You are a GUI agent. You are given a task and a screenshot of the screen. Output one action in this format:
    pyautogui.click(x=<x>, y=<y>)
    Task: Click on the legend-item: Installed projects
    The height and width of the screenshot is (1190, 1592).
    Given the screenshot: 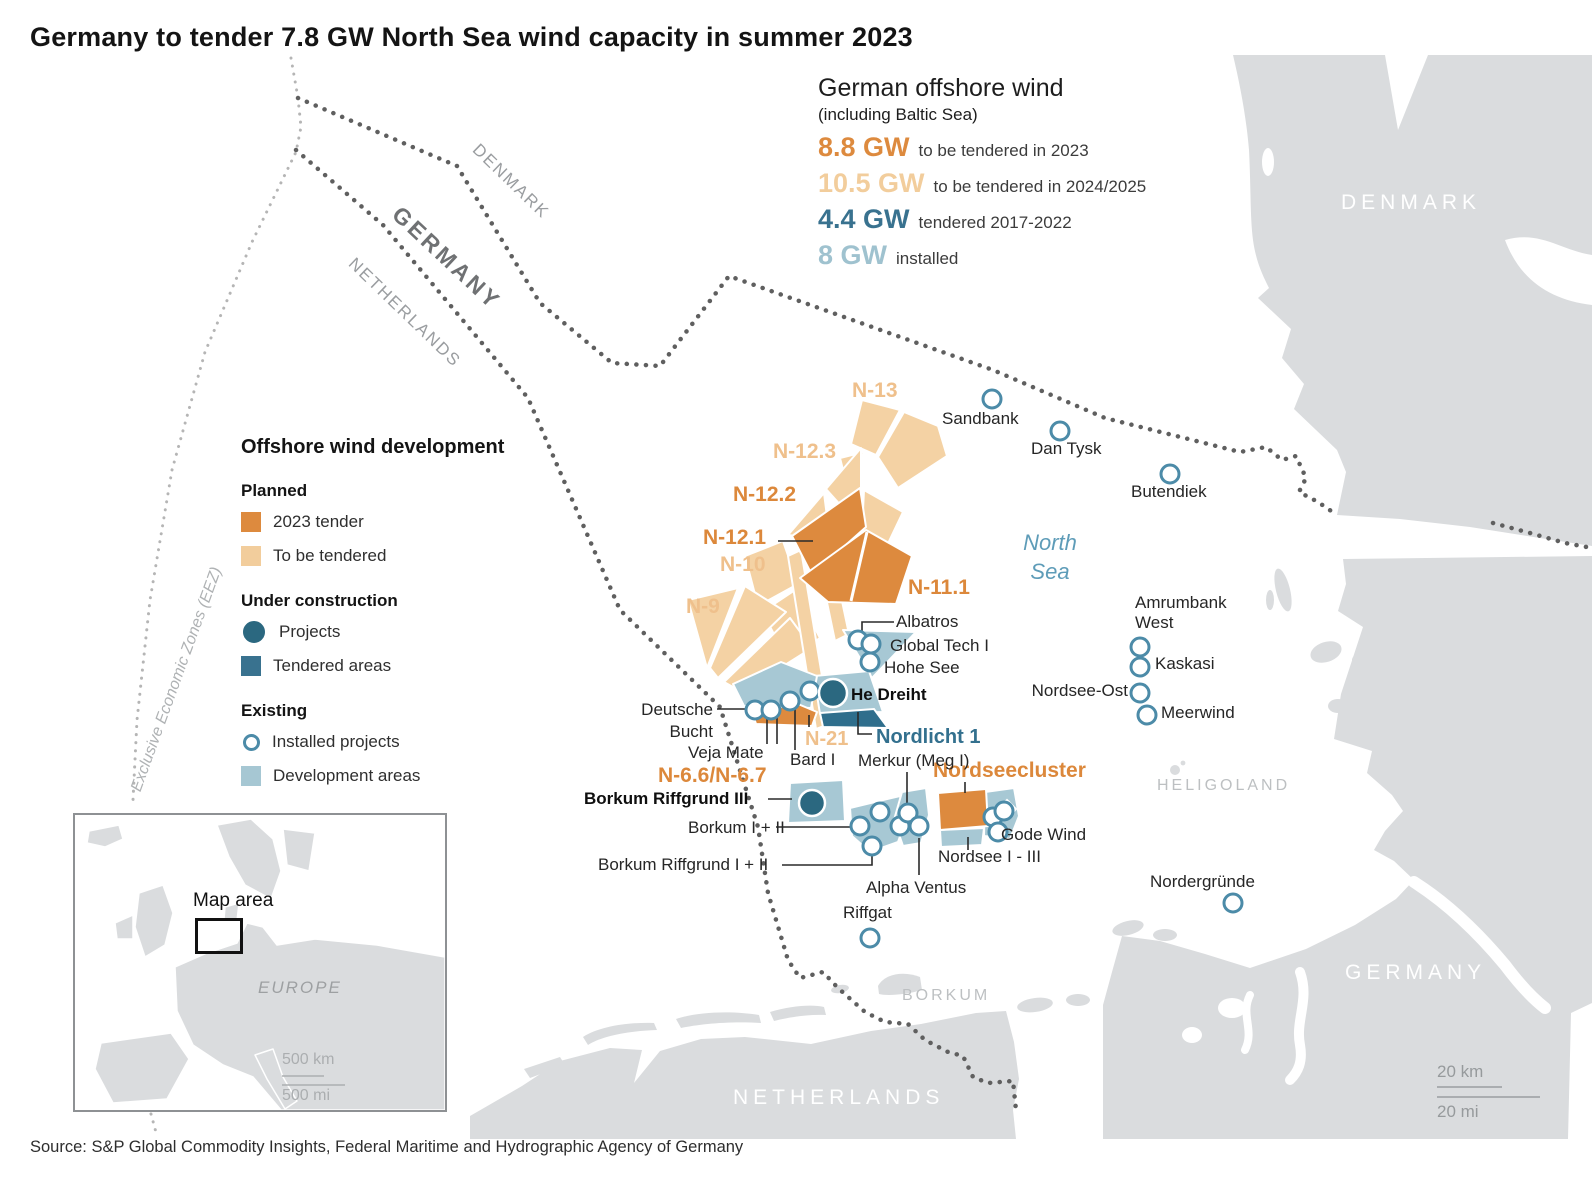 What is the action you would take?
    pyautogui.click(x=391, y=742)
    